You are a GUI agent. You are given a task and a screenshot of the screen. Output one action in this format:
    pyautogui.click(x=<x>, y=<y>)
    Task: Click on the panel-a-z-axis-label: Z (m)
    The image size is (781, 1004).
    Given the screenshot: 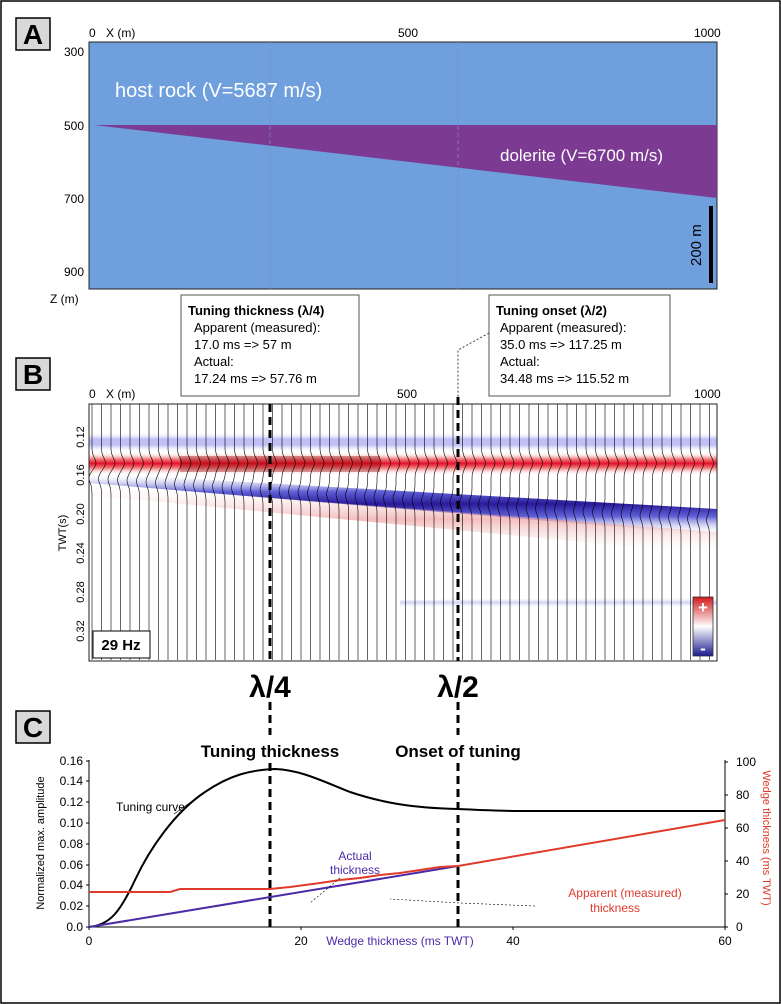 What is the action you would take?
    pyautogui.click(x=64, y=299)
    